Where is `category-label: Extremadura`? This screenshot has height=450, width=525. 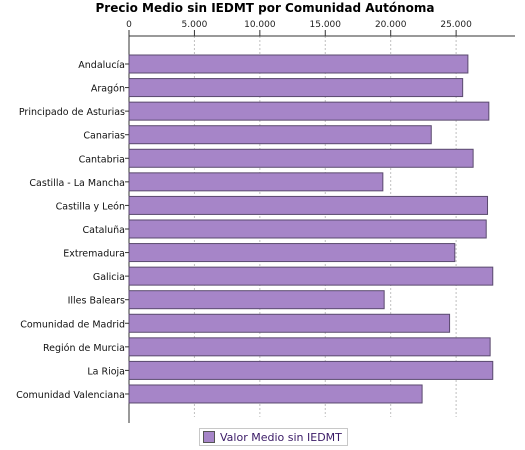
category-label: Extremadura is located at coordinates (94, 254).